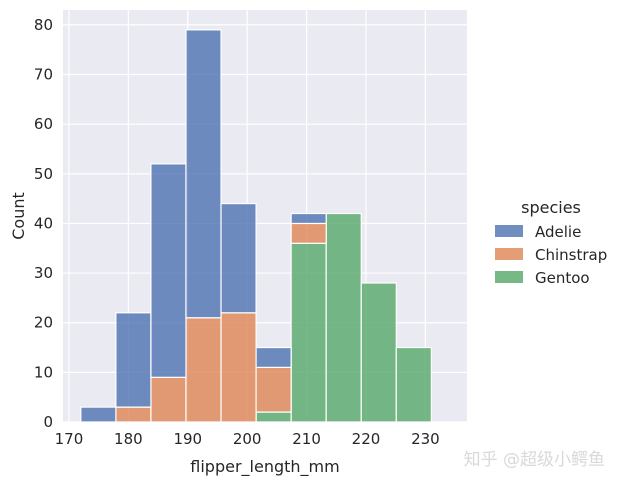 This screenshot has width=622, height=488. I want to click on x-axis-title: flipper_length_mm, so click(264, 467).